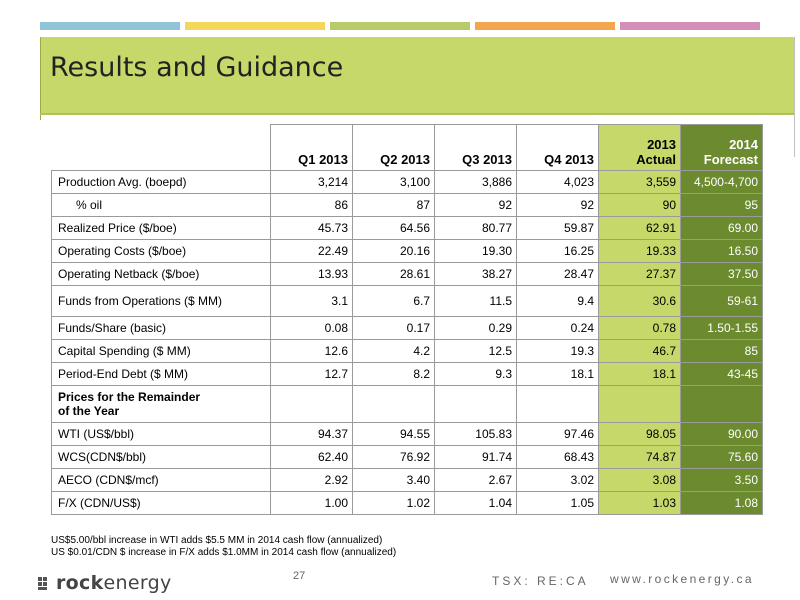 The width and height of the screenshot is (800, 600). What do you see at coordinates (557, 328) in the screenshot?
I see `data-cell: 0.24` at bounding box center [557, 328].